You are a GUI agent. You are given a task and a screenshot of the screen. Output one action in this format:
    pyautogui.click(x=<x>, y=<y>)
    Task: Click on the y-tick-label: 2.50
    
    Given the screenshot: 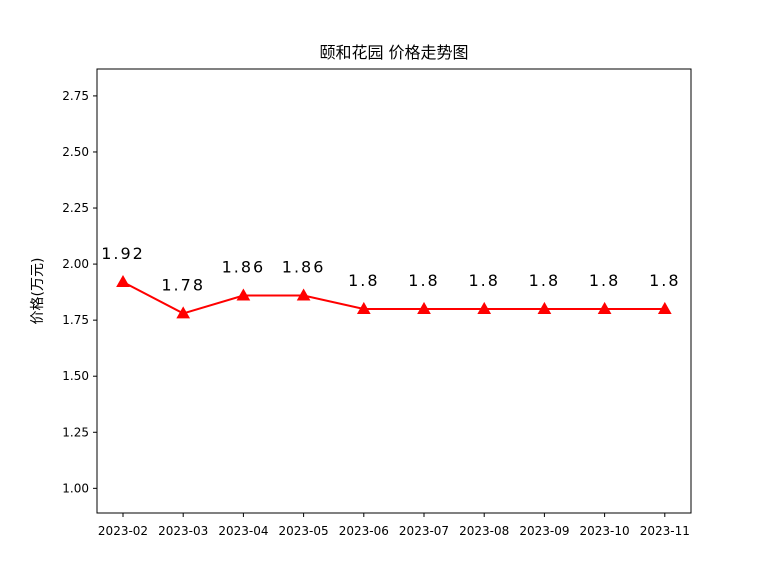 What is the action you would take?
    pyautogui.click(x=75, y=152)
    